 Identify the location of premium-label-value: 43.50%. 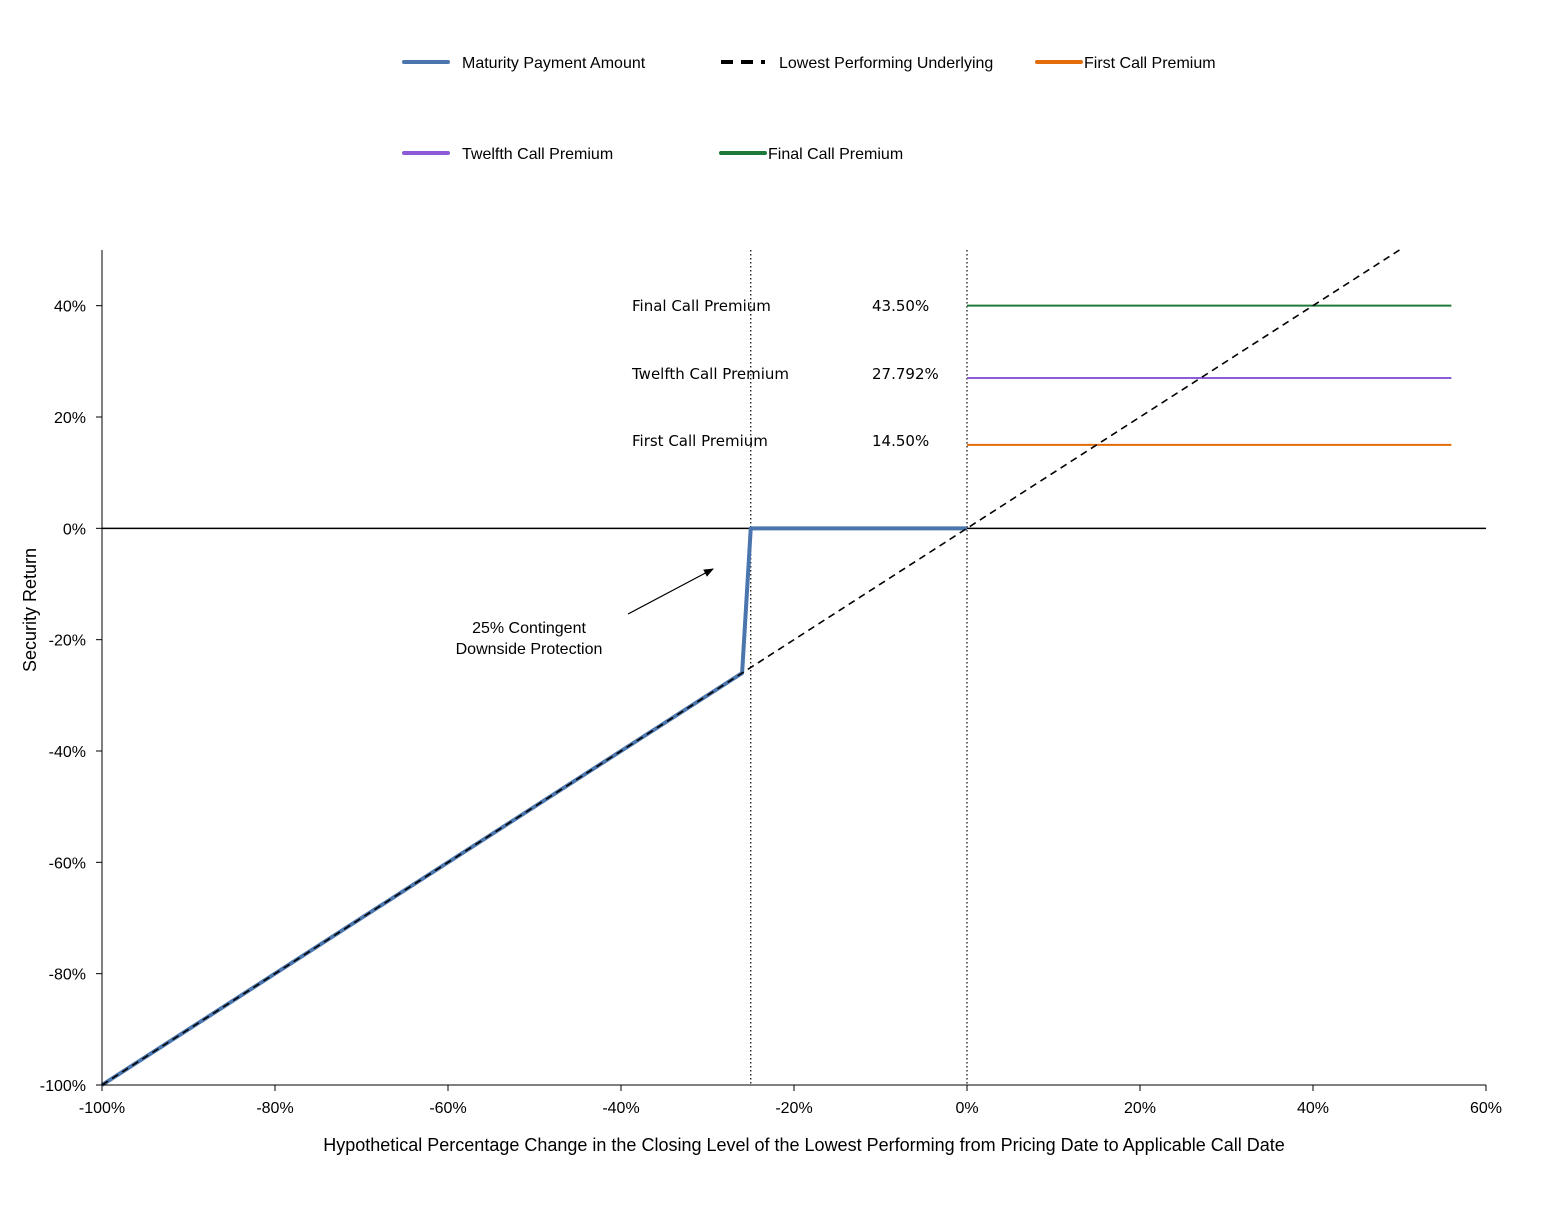
(900, 306).